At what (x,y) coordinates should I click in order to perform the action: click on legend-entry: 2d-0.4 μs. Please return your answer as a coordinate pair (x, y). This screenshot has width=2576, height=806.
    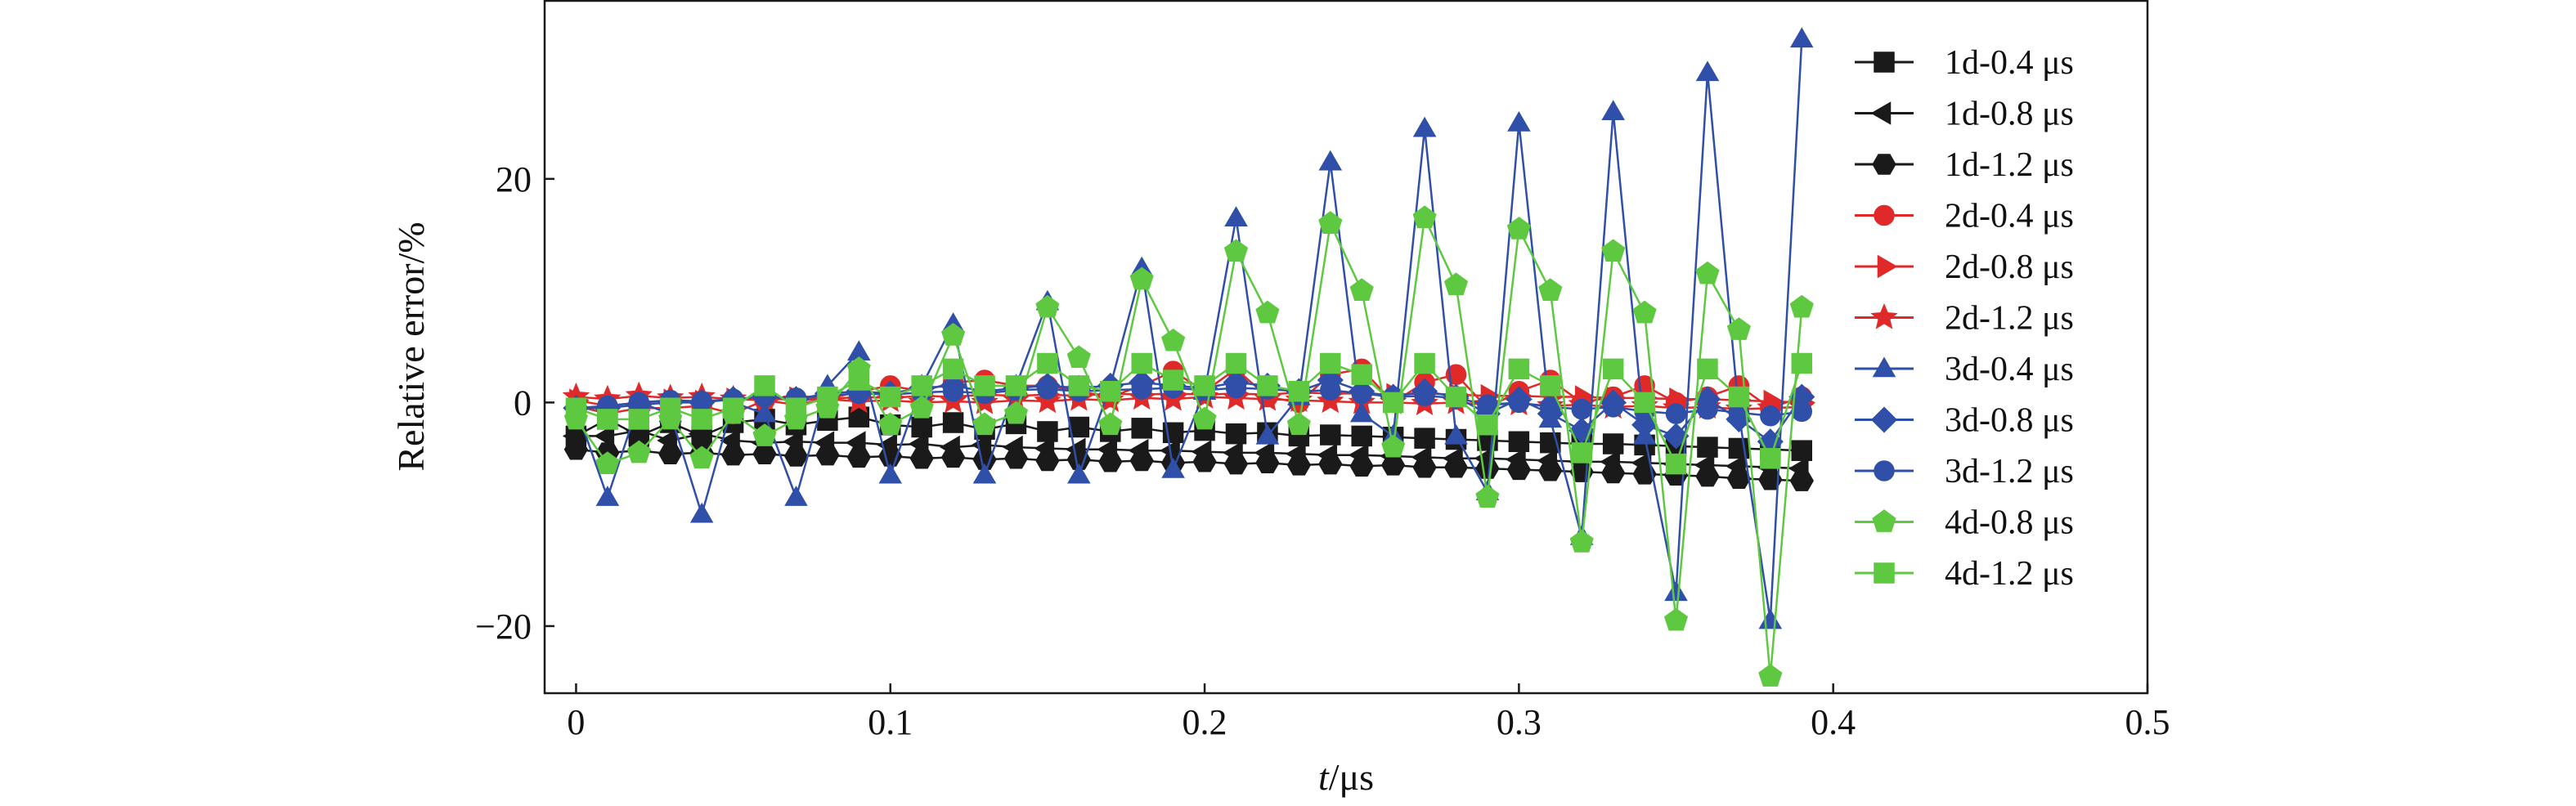
    Looking at the image, I should click on (1965, 217).